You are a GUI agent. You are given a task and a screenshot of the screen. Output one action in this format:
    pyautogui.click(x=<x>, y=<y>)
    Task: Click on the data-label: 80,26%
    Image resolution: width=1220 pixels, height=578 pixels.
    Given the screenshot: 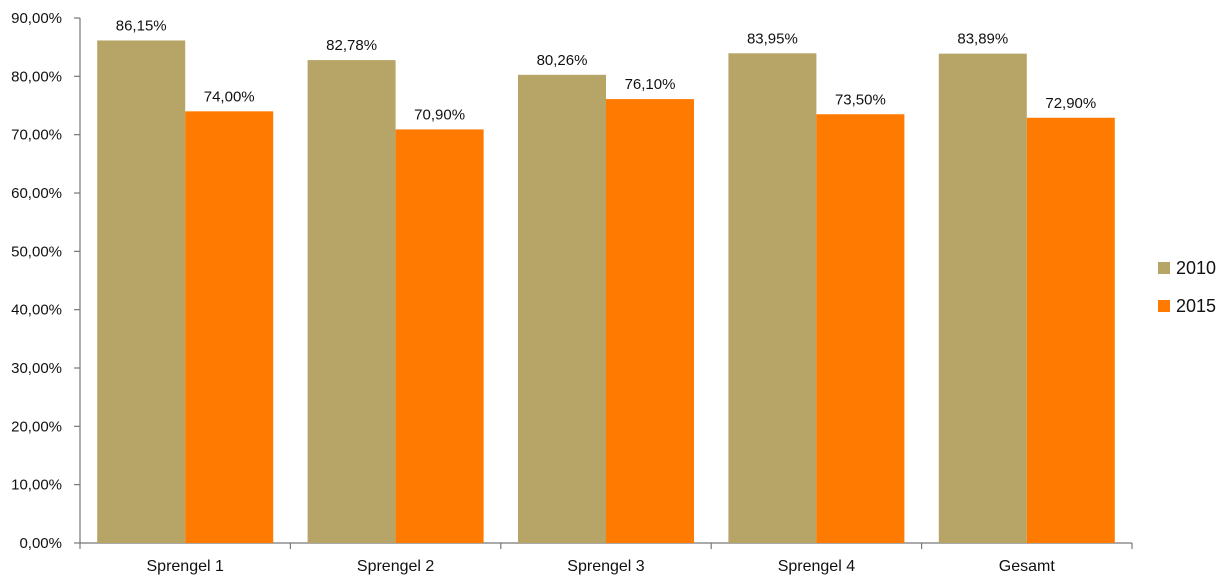 What is the action you would take?
    pyautogui.click(x=562, y=60)
    